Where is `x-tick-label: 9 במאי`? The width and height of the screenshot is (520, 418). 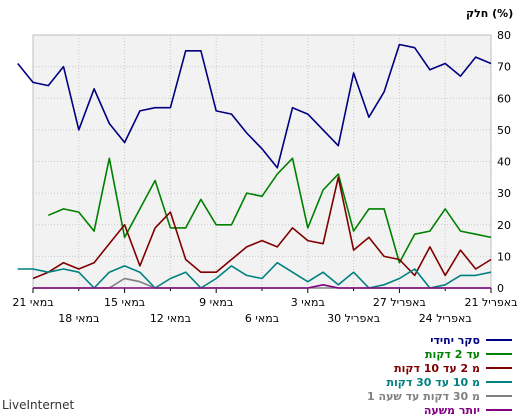
x-tick-label: 9 במאי is located at coordinates (216, 302).